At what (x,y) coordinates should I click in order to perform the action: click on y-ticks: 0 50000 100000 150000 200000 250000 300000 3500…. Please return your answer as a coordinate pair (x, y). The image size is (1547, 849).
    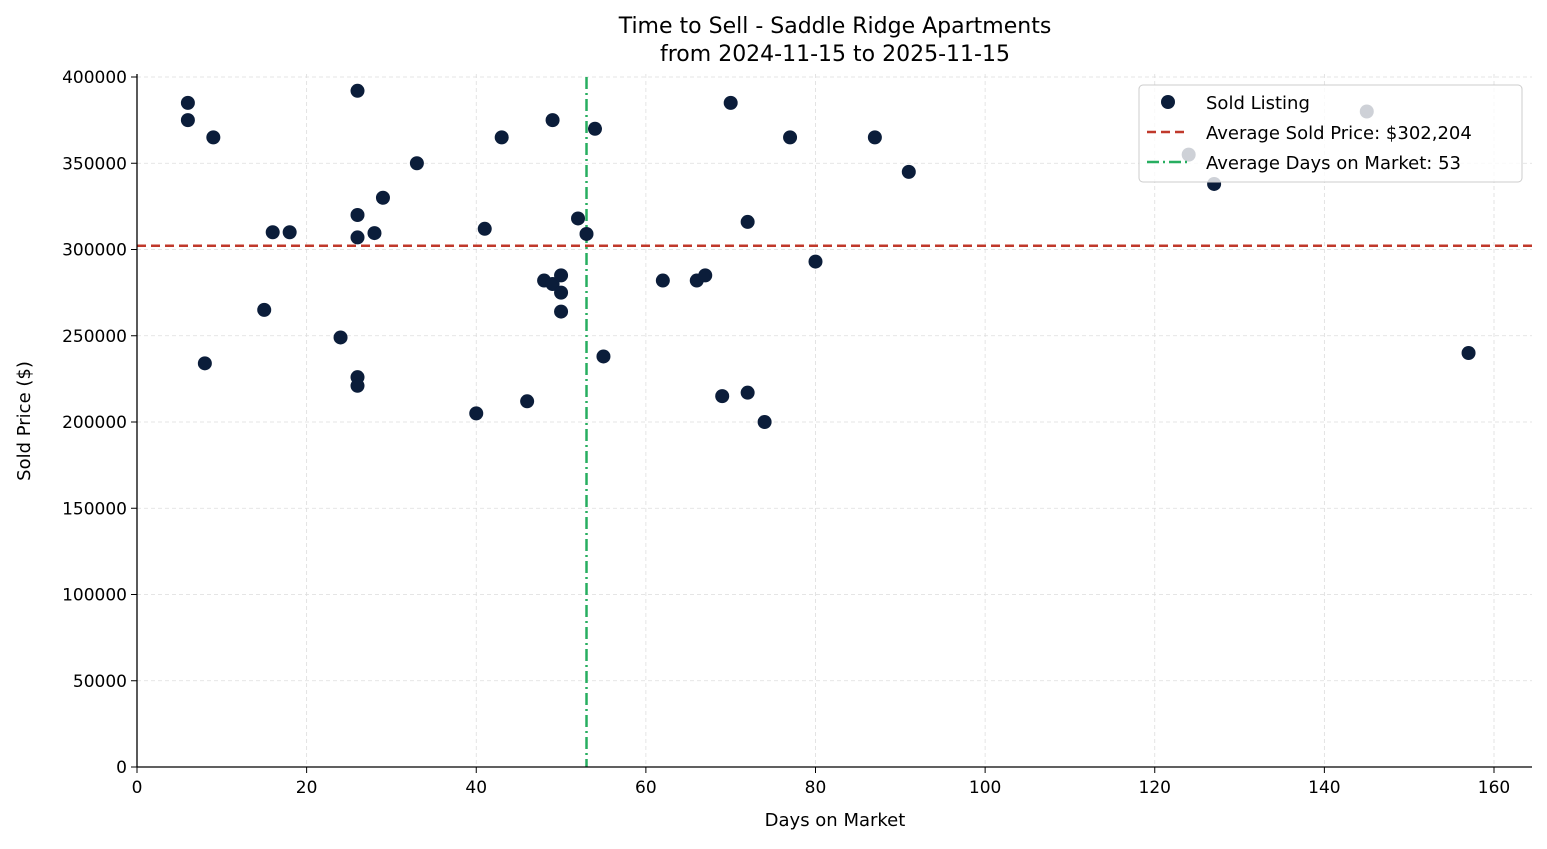
    Looking at the image, I should click on (99, 423).